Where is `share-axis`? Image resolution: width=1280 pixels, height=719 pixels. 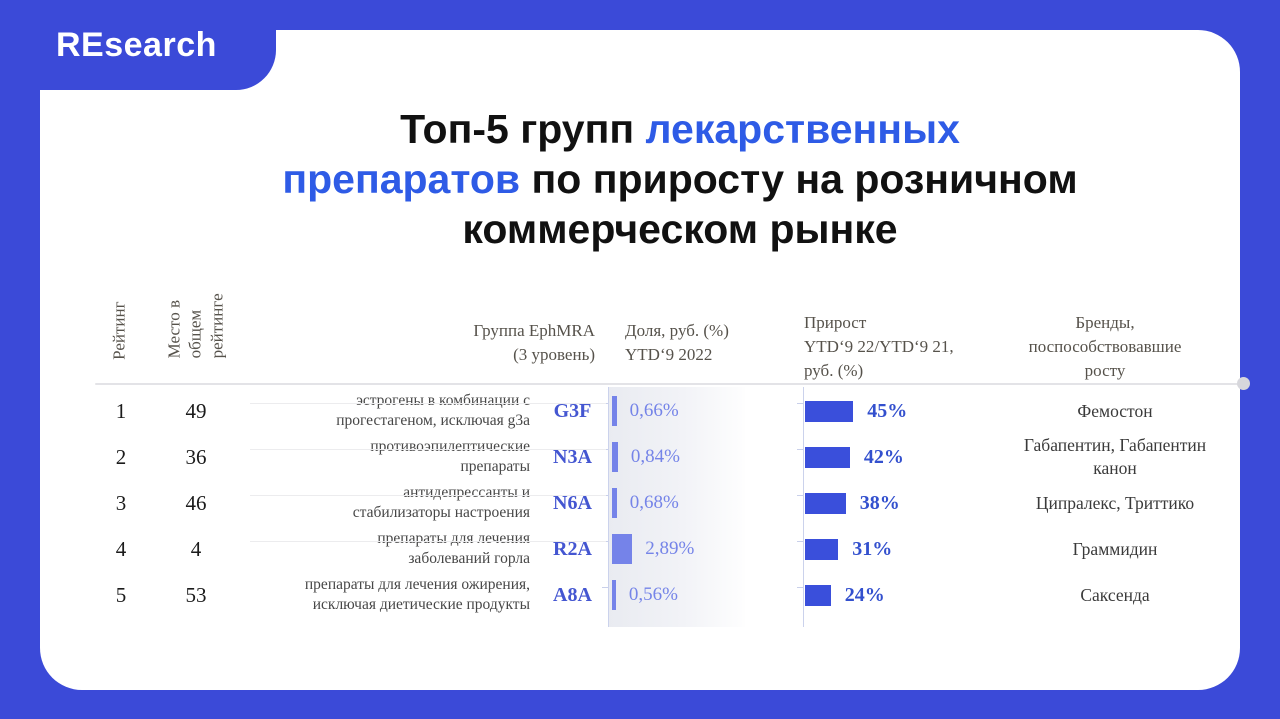 share-axis is located at coordinates (608, 507).